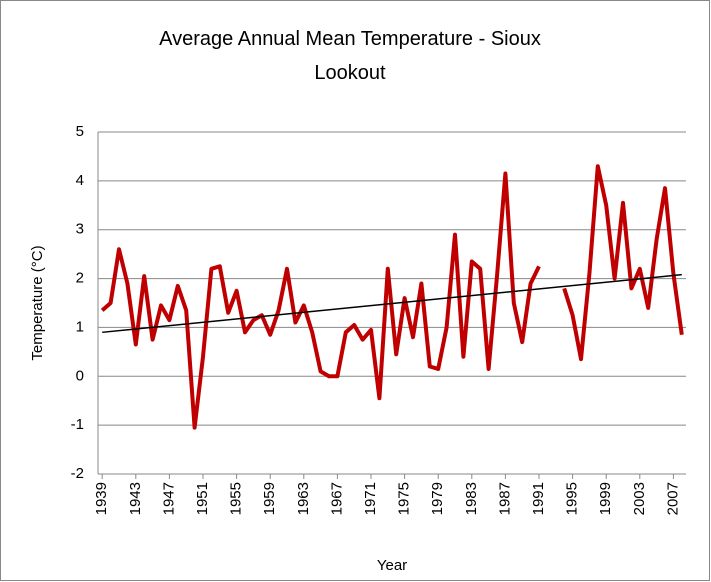  What do you see at coordinates (392, 303) in the screenshot?
I see `trend-line` at bounding box center [392, 303].